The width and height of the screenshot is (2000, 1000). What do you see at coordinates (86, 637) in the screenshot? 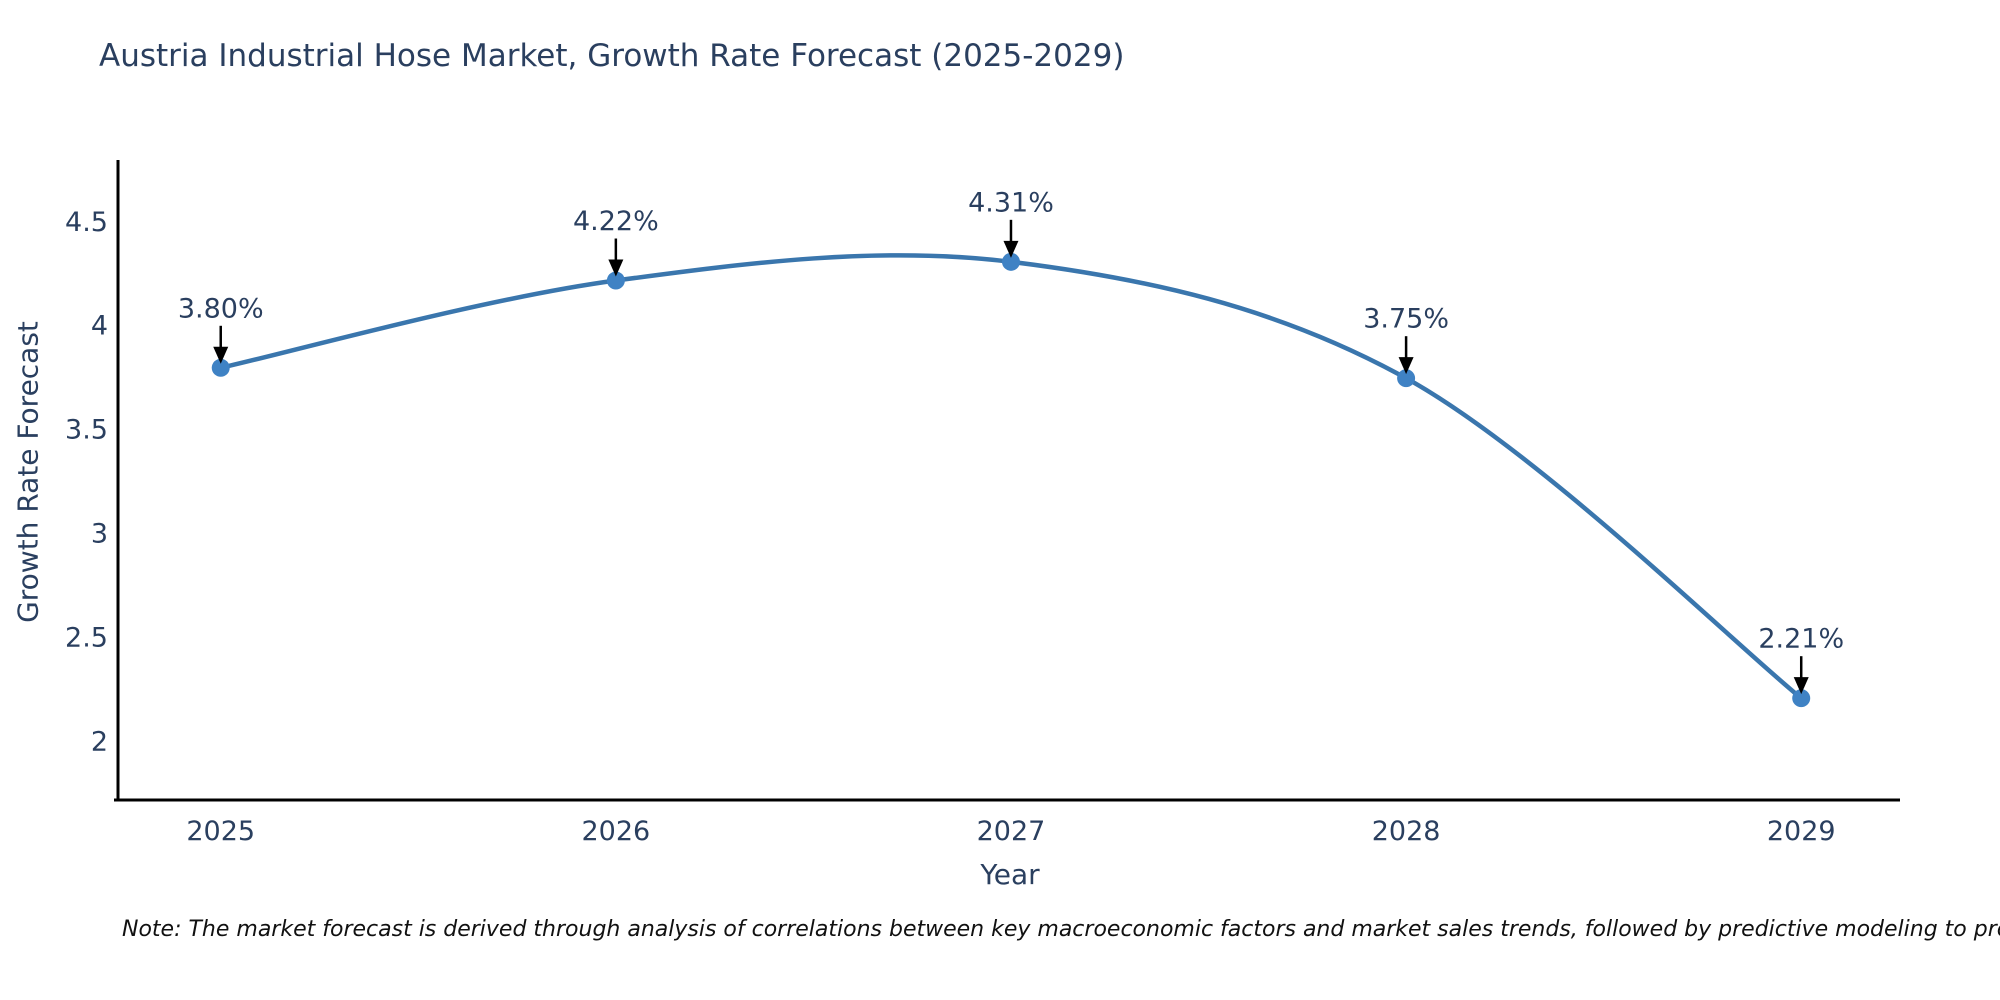
I see `y-tick-label: 2.5` at bounding box center [86, 637].